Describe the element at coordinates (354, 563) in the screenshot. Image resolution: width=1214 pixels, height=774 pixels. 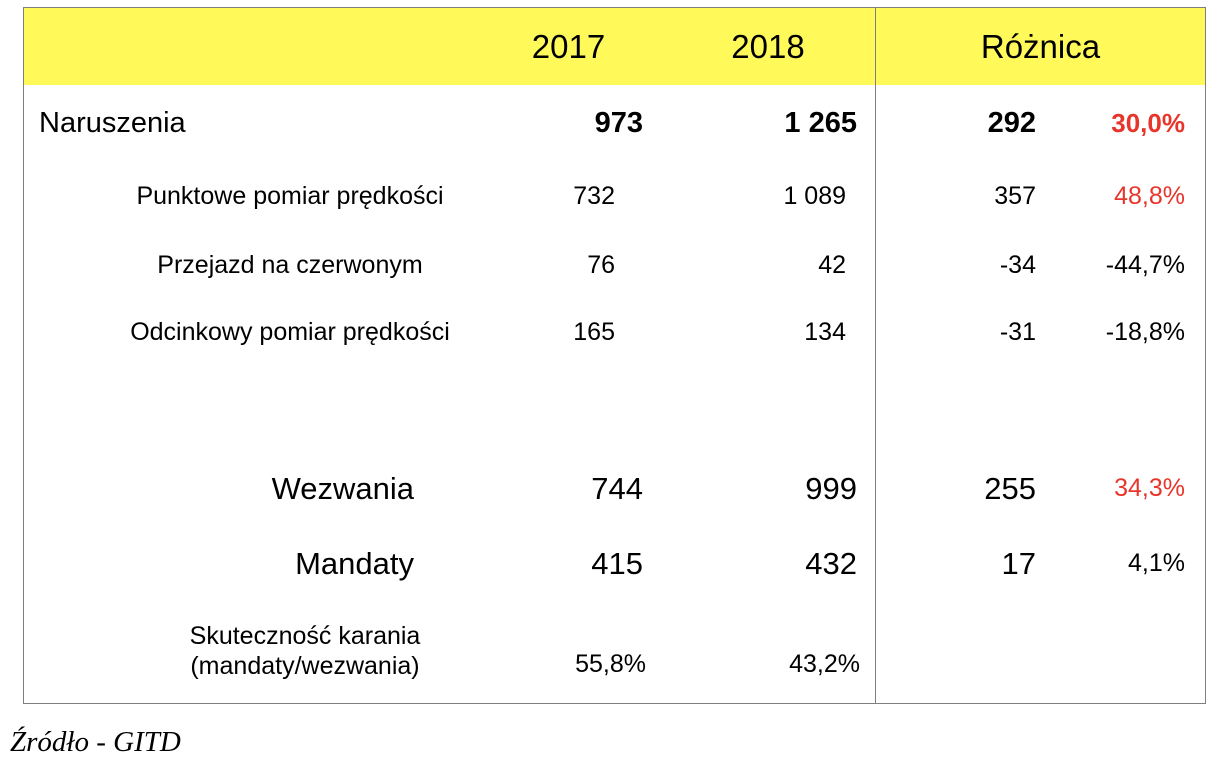
I see `row-label-mandaty: Mandaty` at that location.